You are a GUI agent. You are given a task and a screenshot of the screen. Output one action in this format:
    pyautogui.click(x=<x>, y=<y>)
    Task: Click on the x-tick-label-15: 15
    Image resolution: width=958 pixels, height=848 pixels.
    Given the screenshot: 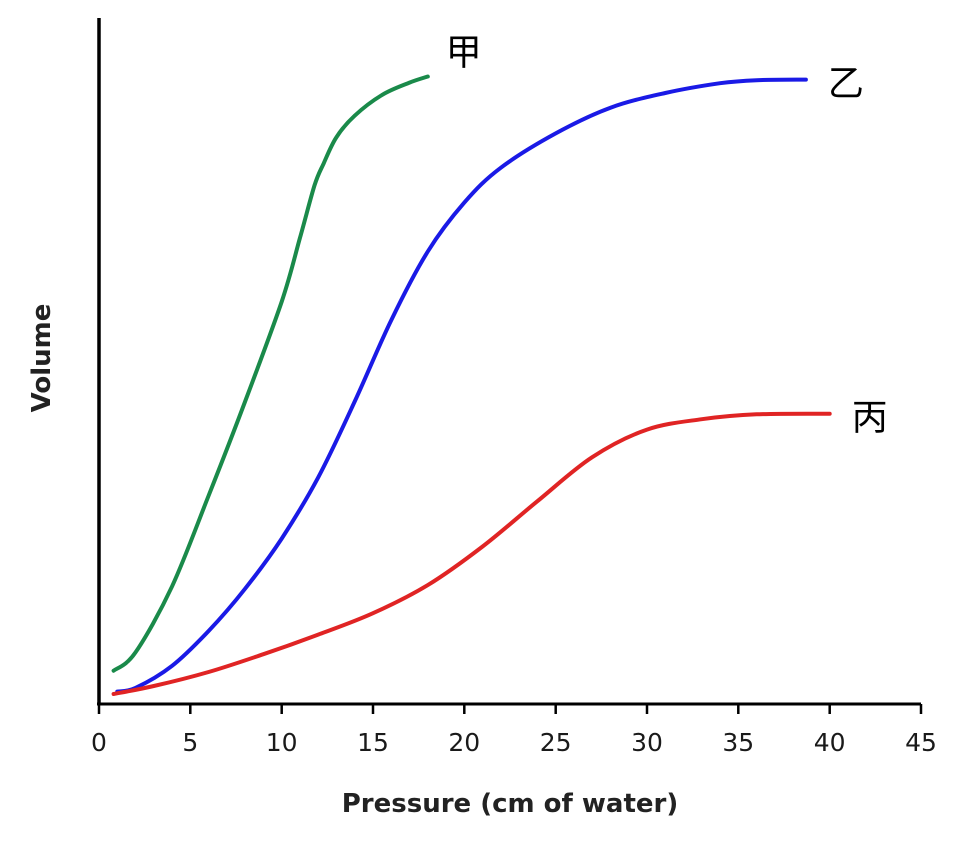 What is the action you would take?
    pyautogui.click(x=373, y=742)
    